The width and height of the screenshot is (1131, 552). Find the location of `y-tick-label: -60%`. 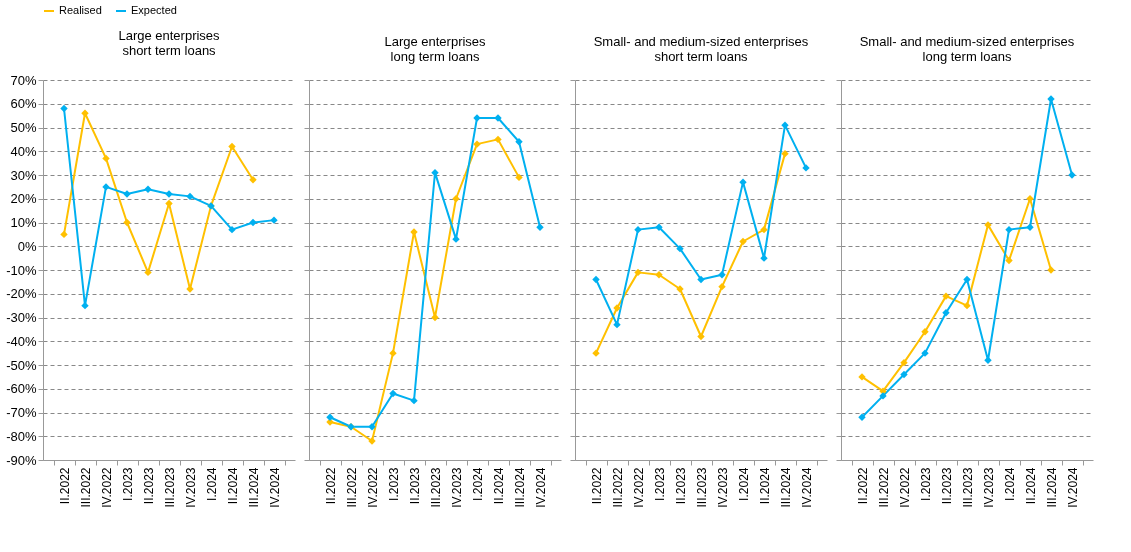

y-tick-label: -60% is located at coordinates (21, 389).